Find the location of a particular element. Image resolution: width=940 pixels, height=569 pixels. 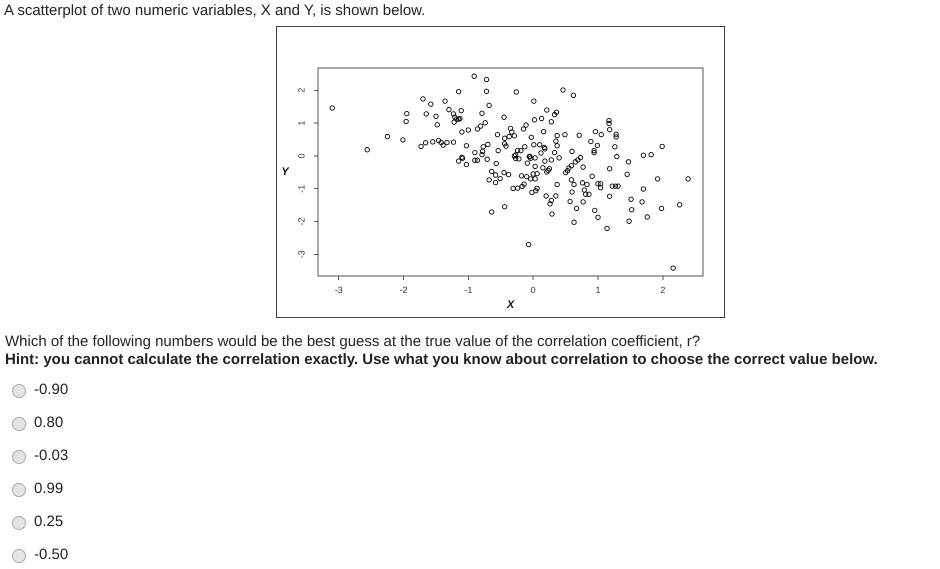

text: -0.90 is located at coordinates (51, 390).